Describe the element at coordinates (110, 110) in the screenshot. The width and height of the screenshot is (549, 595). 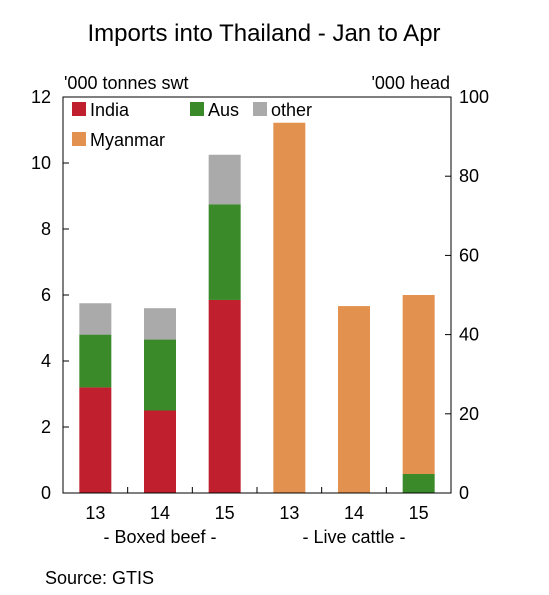
I see `legend-label-india: India` at that location.